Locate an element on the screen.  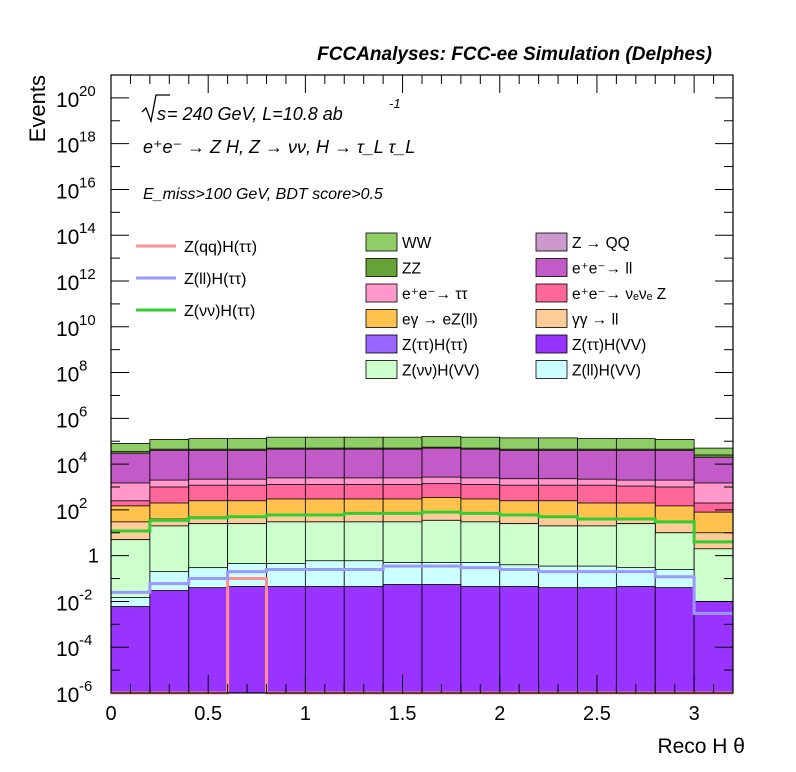
x-tick-label: 3 is located at coordinates (694, 714).